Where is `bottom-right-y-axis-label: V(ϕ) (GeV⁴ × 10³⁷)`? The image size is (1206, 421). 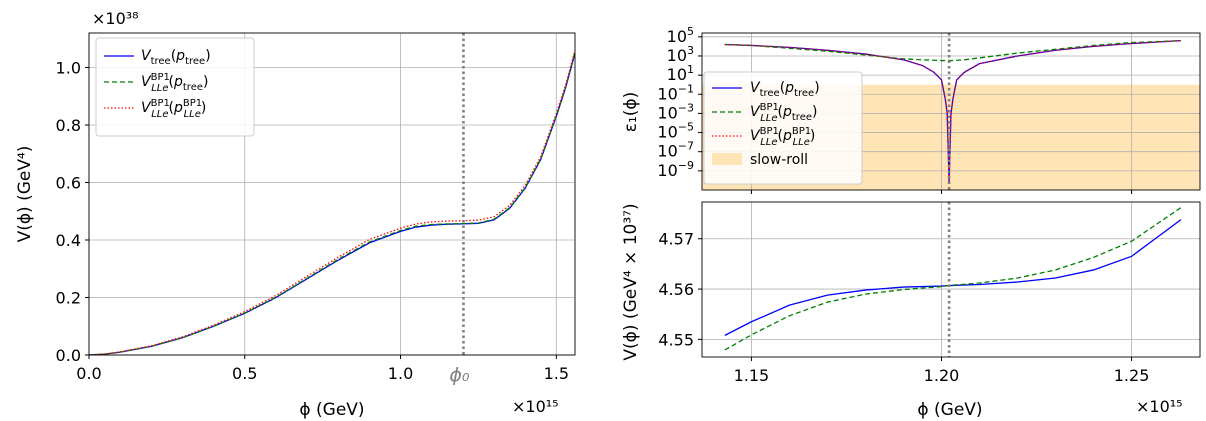
bottom-right-y-axis-label: V(ϕ) (GeV⁴ × 10³⁷) is located at coordinates (631, 281).